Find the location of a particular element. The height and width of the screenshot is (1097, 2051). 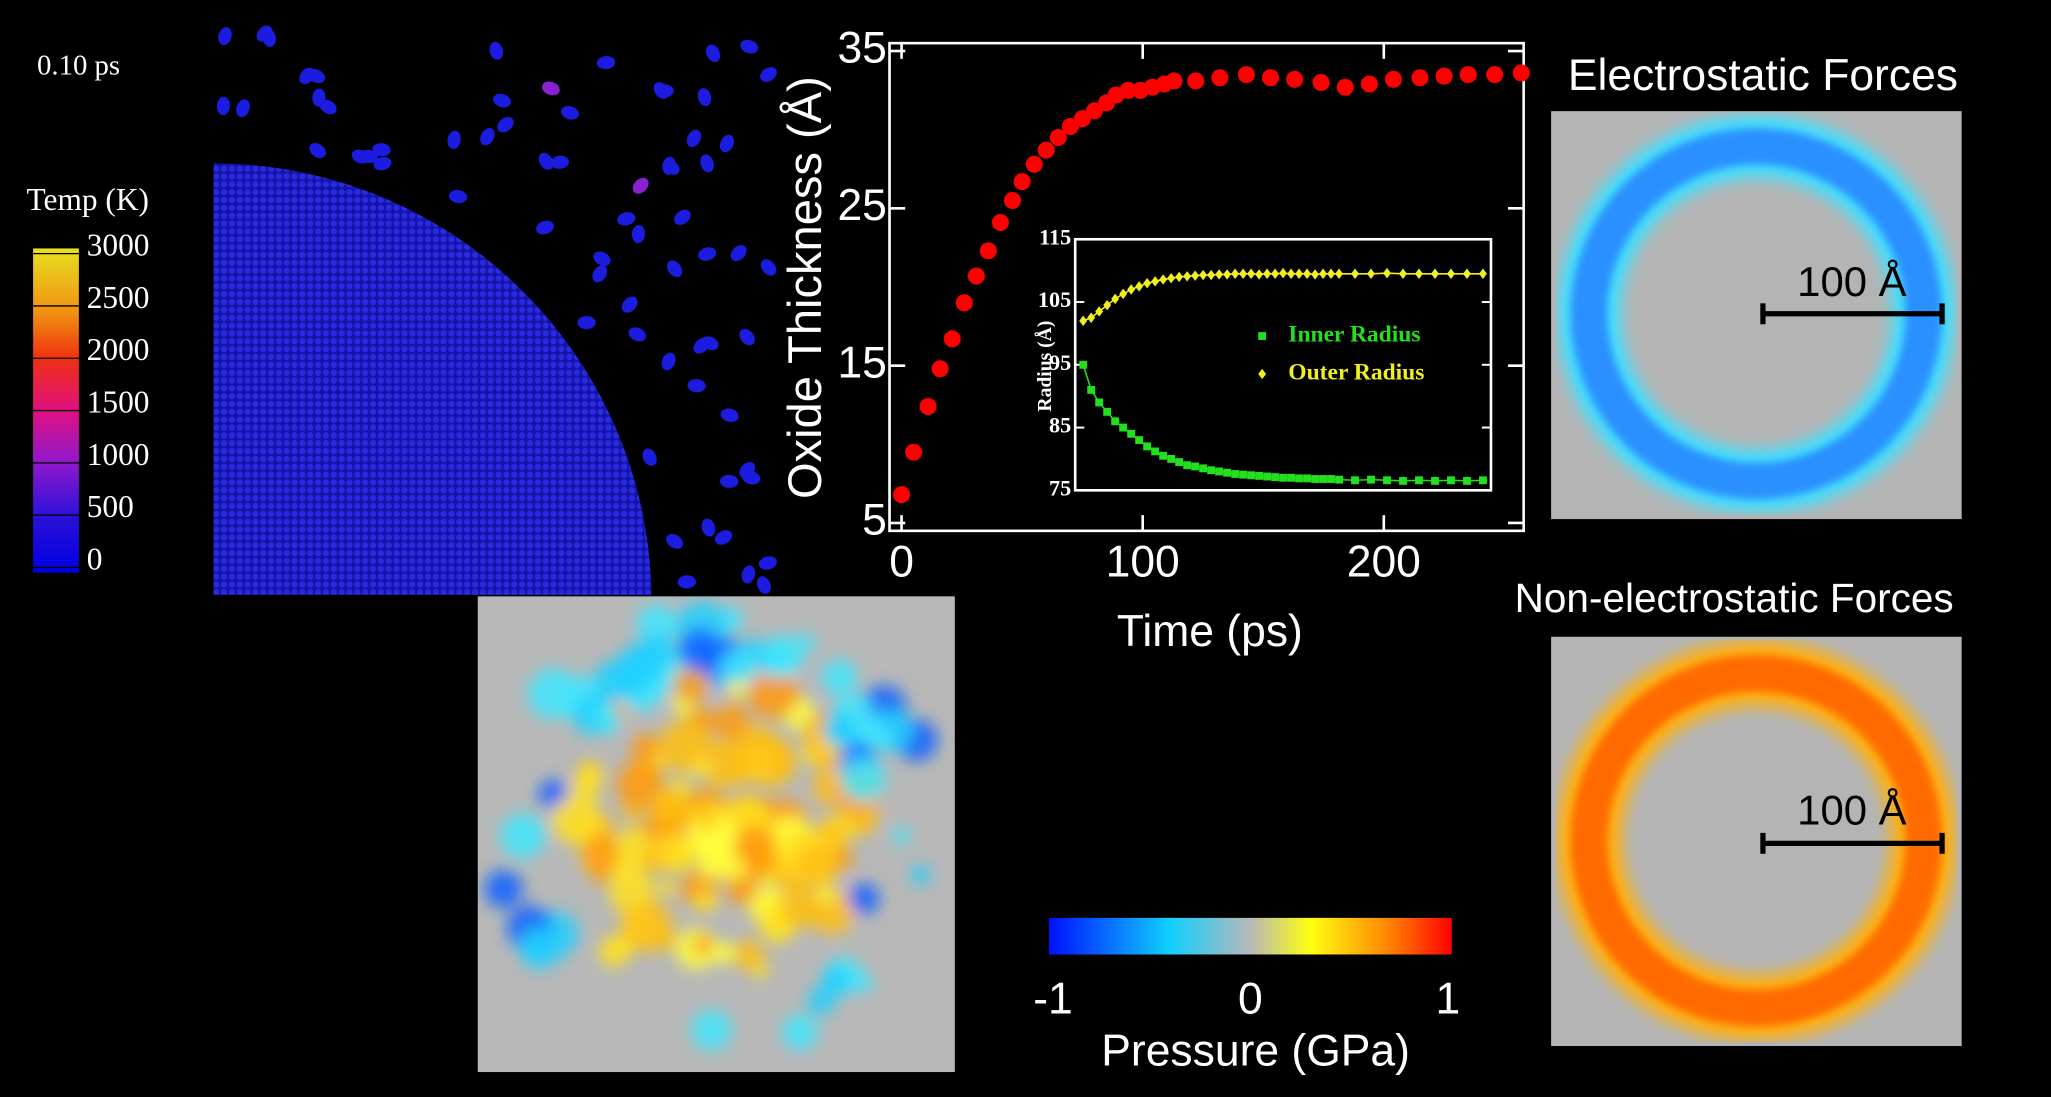

x-tick-label: 100 is located at coordinates (1143, 562).